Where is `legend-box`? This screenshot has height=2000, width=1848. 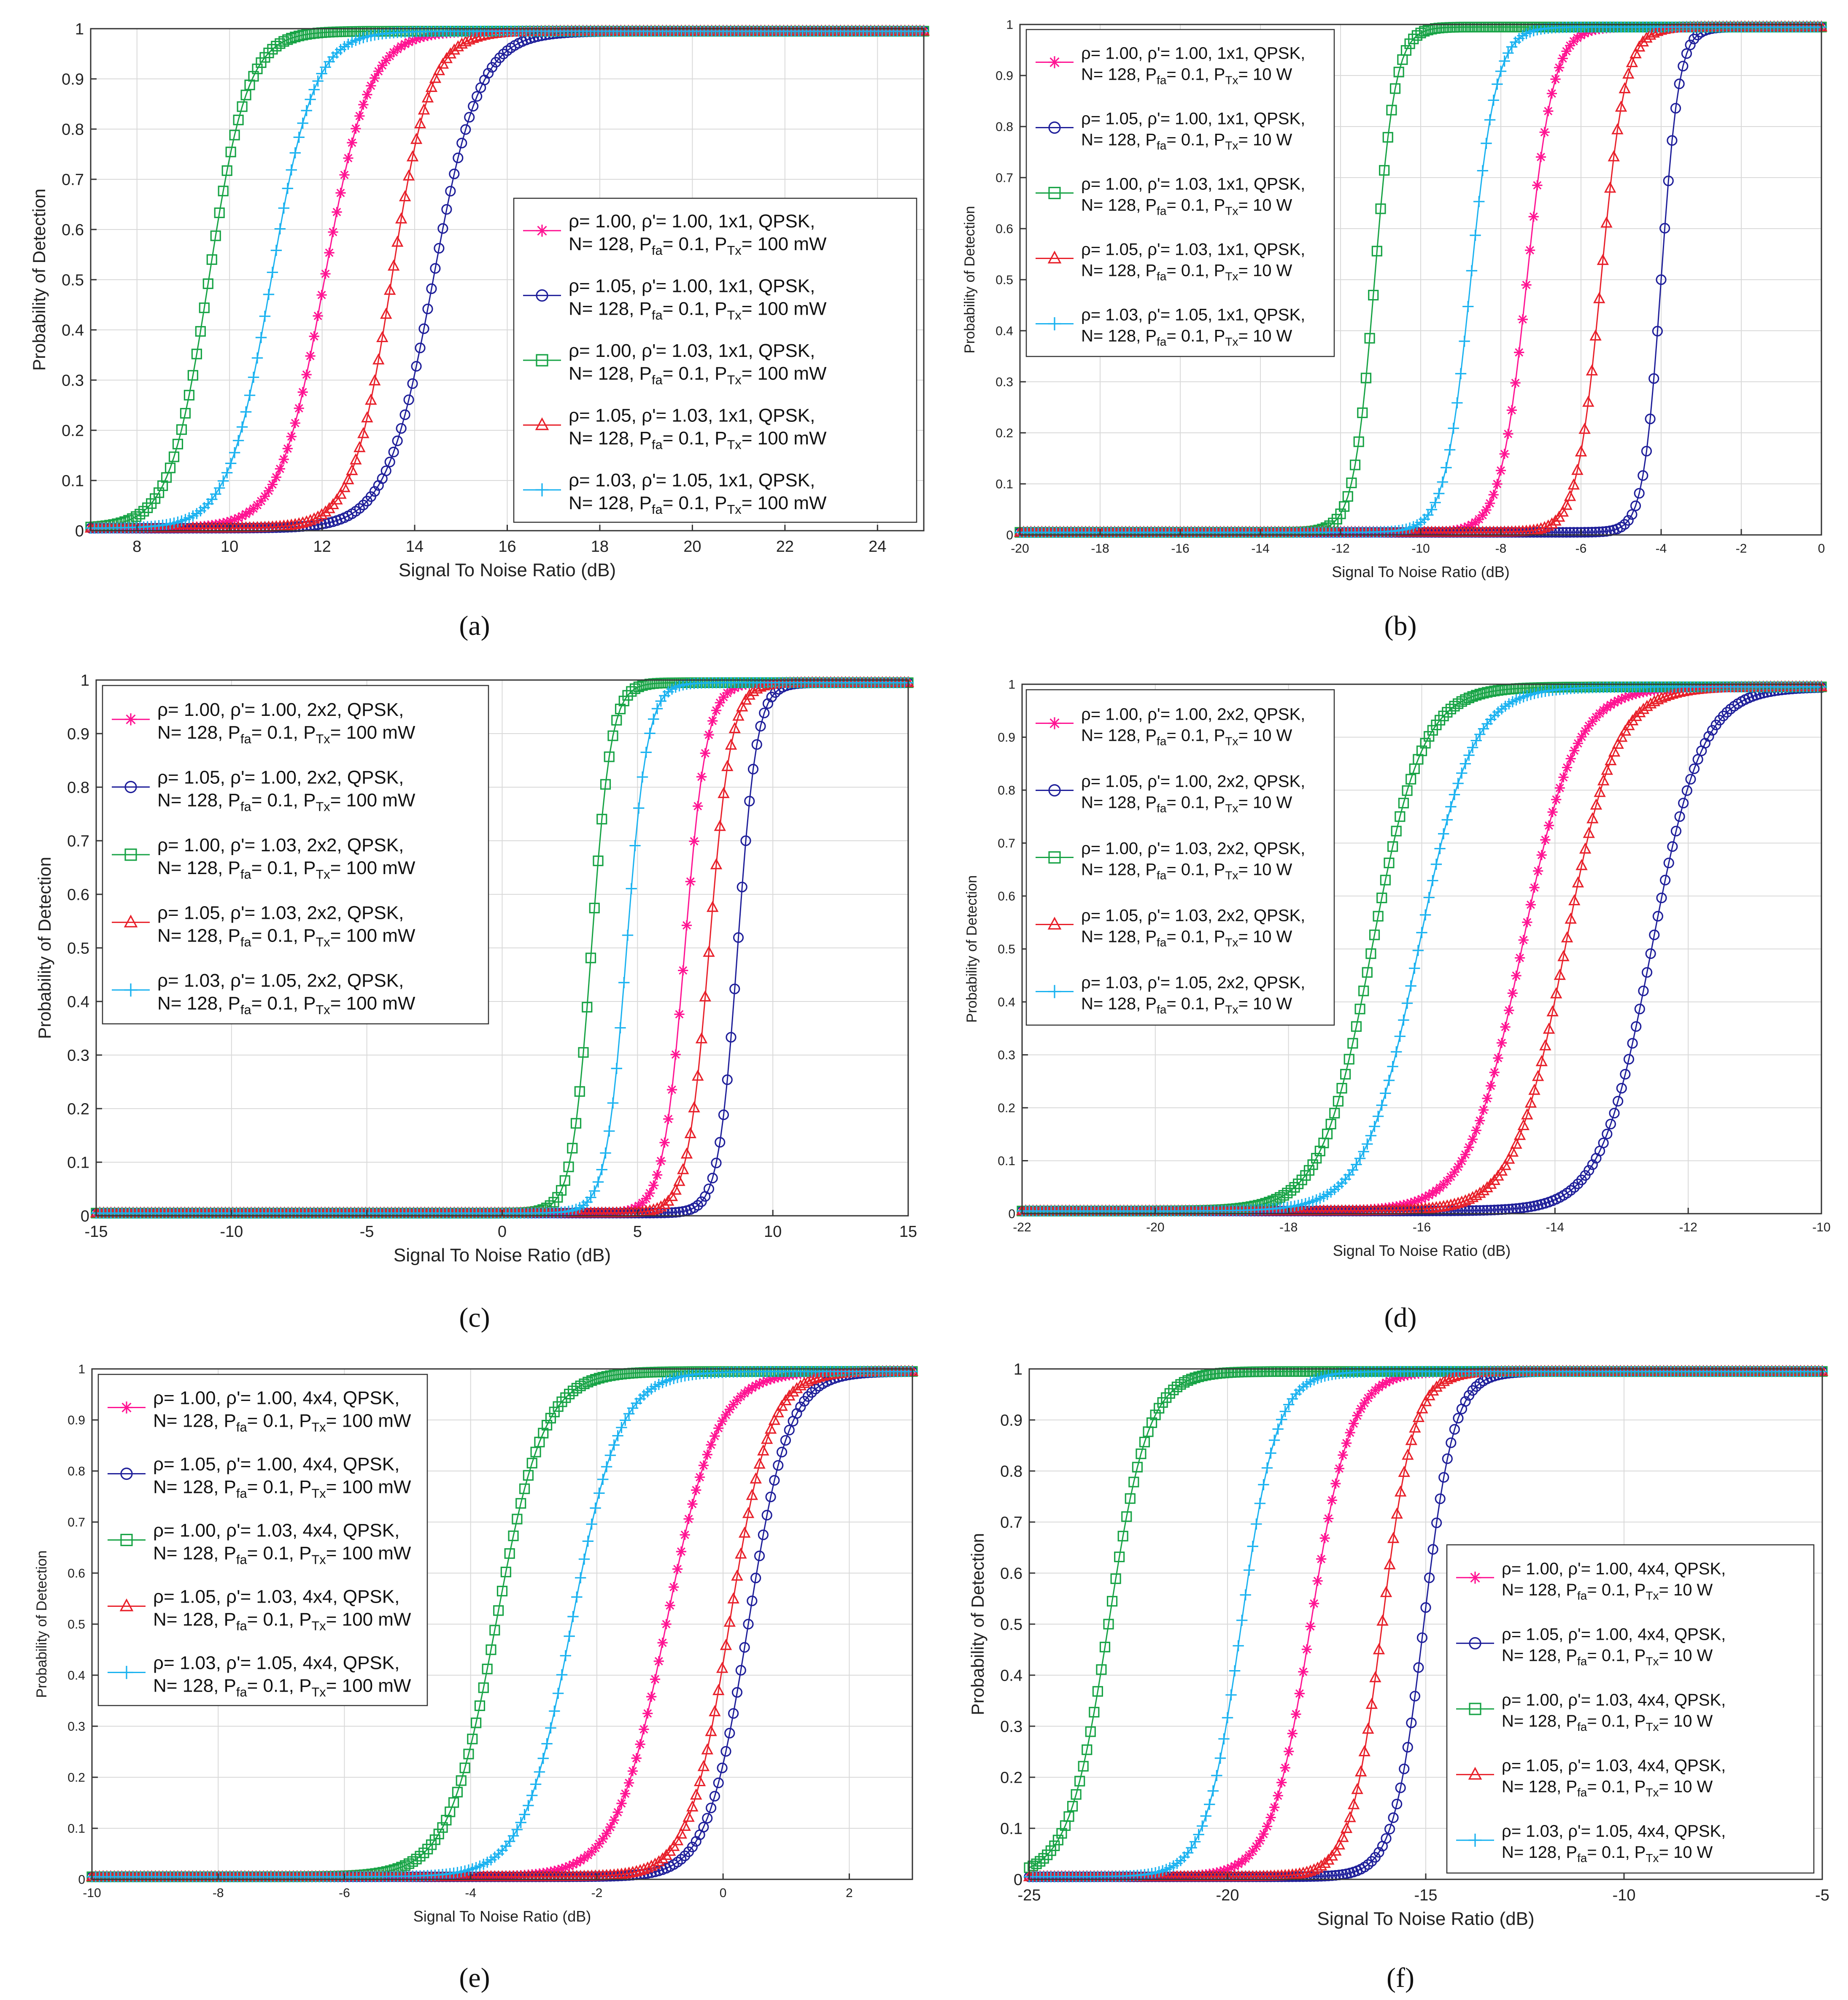 legend-box is located at coordinates (295, 855).